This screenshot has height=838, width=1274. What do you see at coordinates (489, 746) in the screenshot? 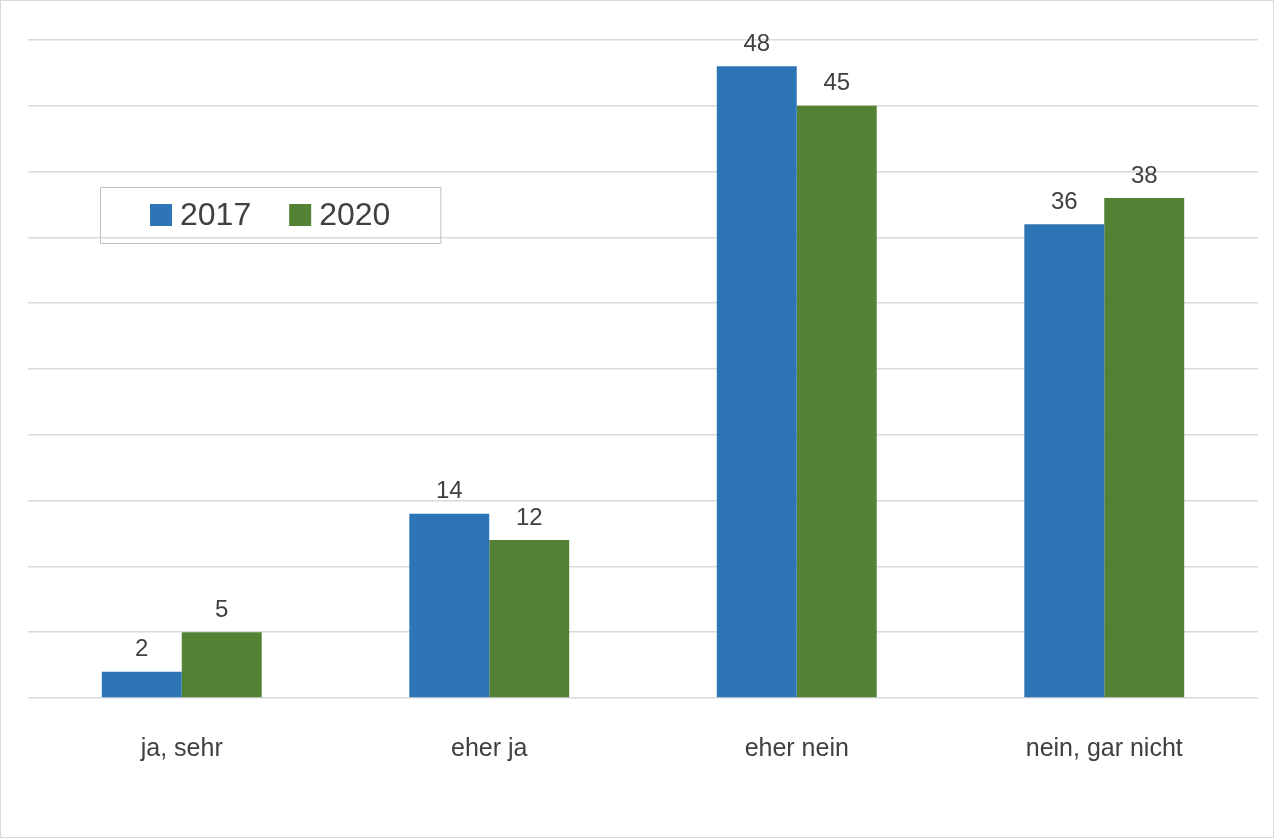
I see `x-tick-label: eher ja` at bounding box center [489, 746].